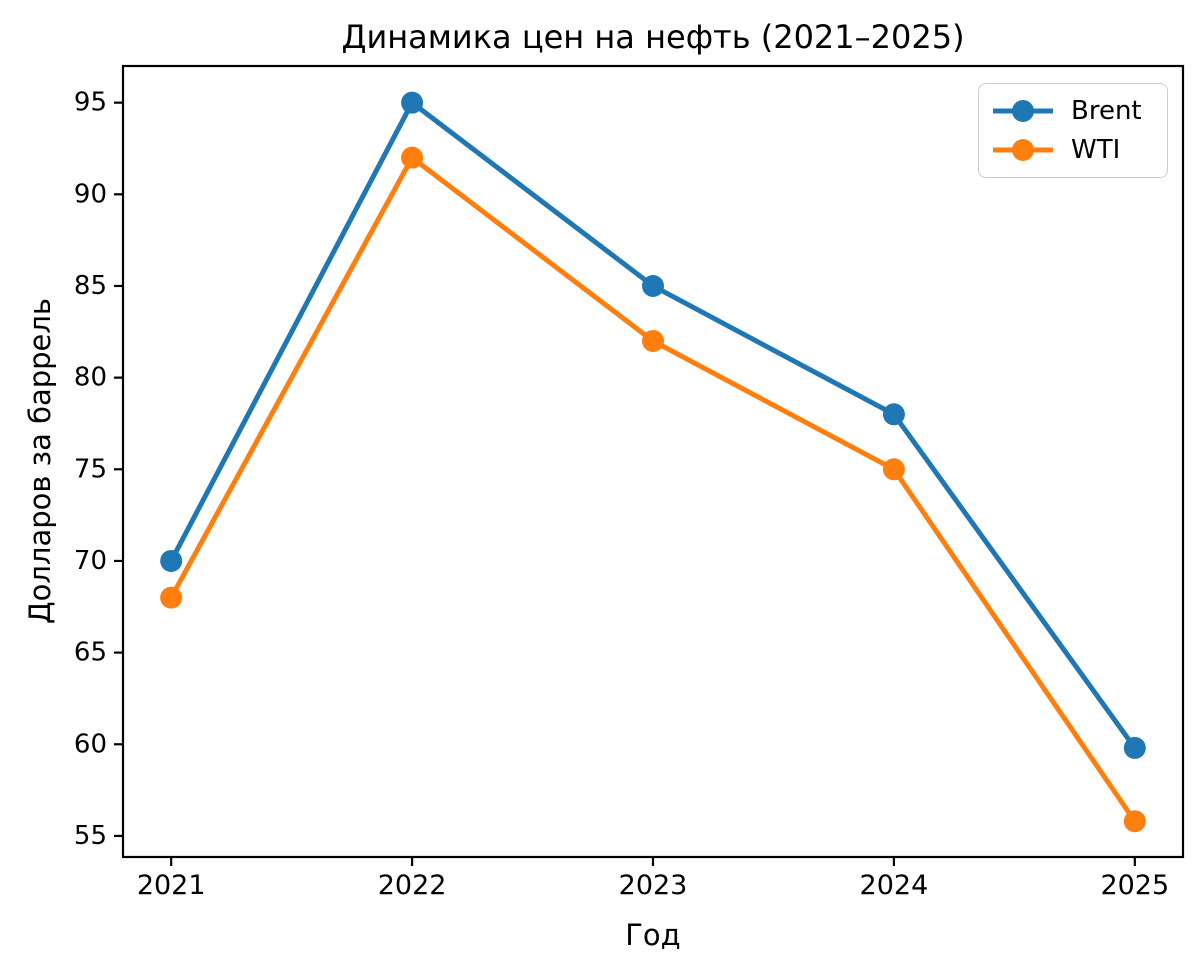 The height and width of the screenshot is (972, 1200). I want to click on y-tick-label: 55, so click(90, 836).